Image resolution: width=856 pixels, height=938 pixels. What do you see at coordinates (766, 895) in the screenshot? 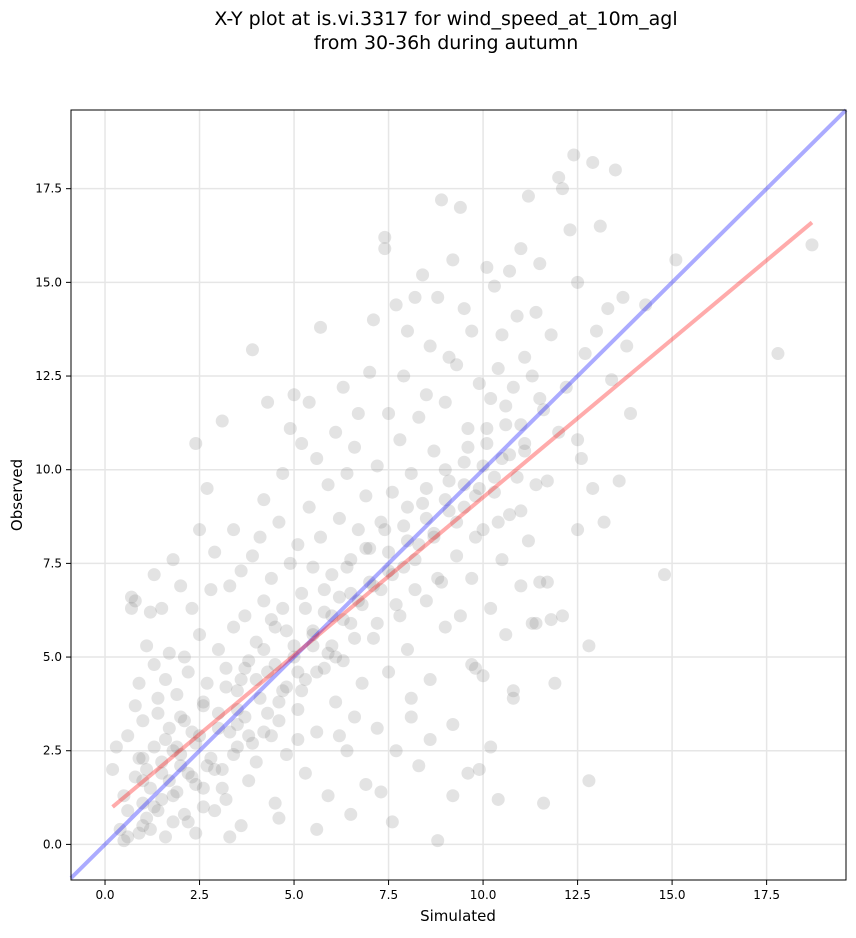
I see `x-tick-label: 17.5` at bounding box center [766, 895].